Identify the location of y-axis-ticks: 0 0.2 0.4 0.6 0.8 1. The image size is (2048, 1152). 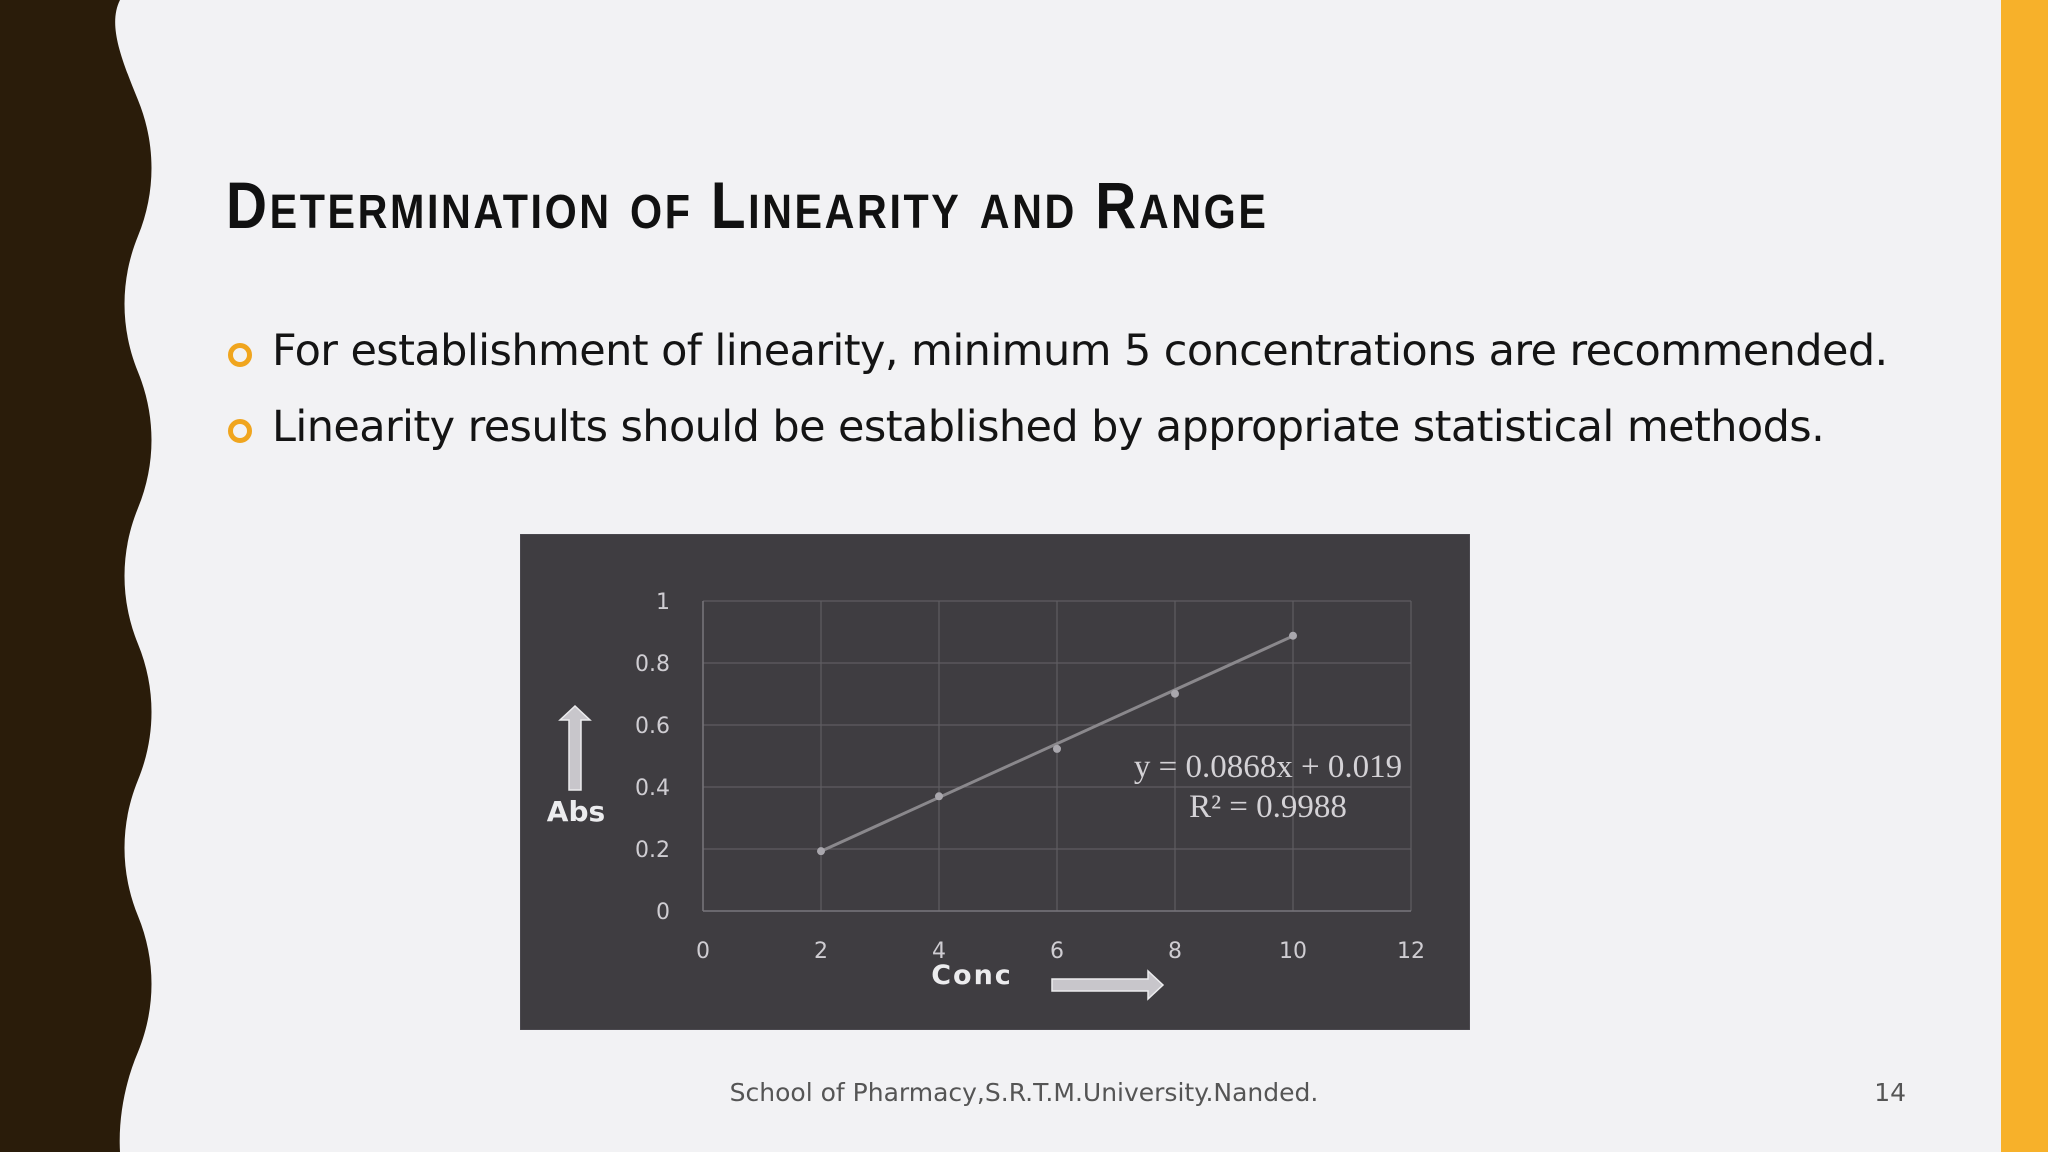
(652, 757).